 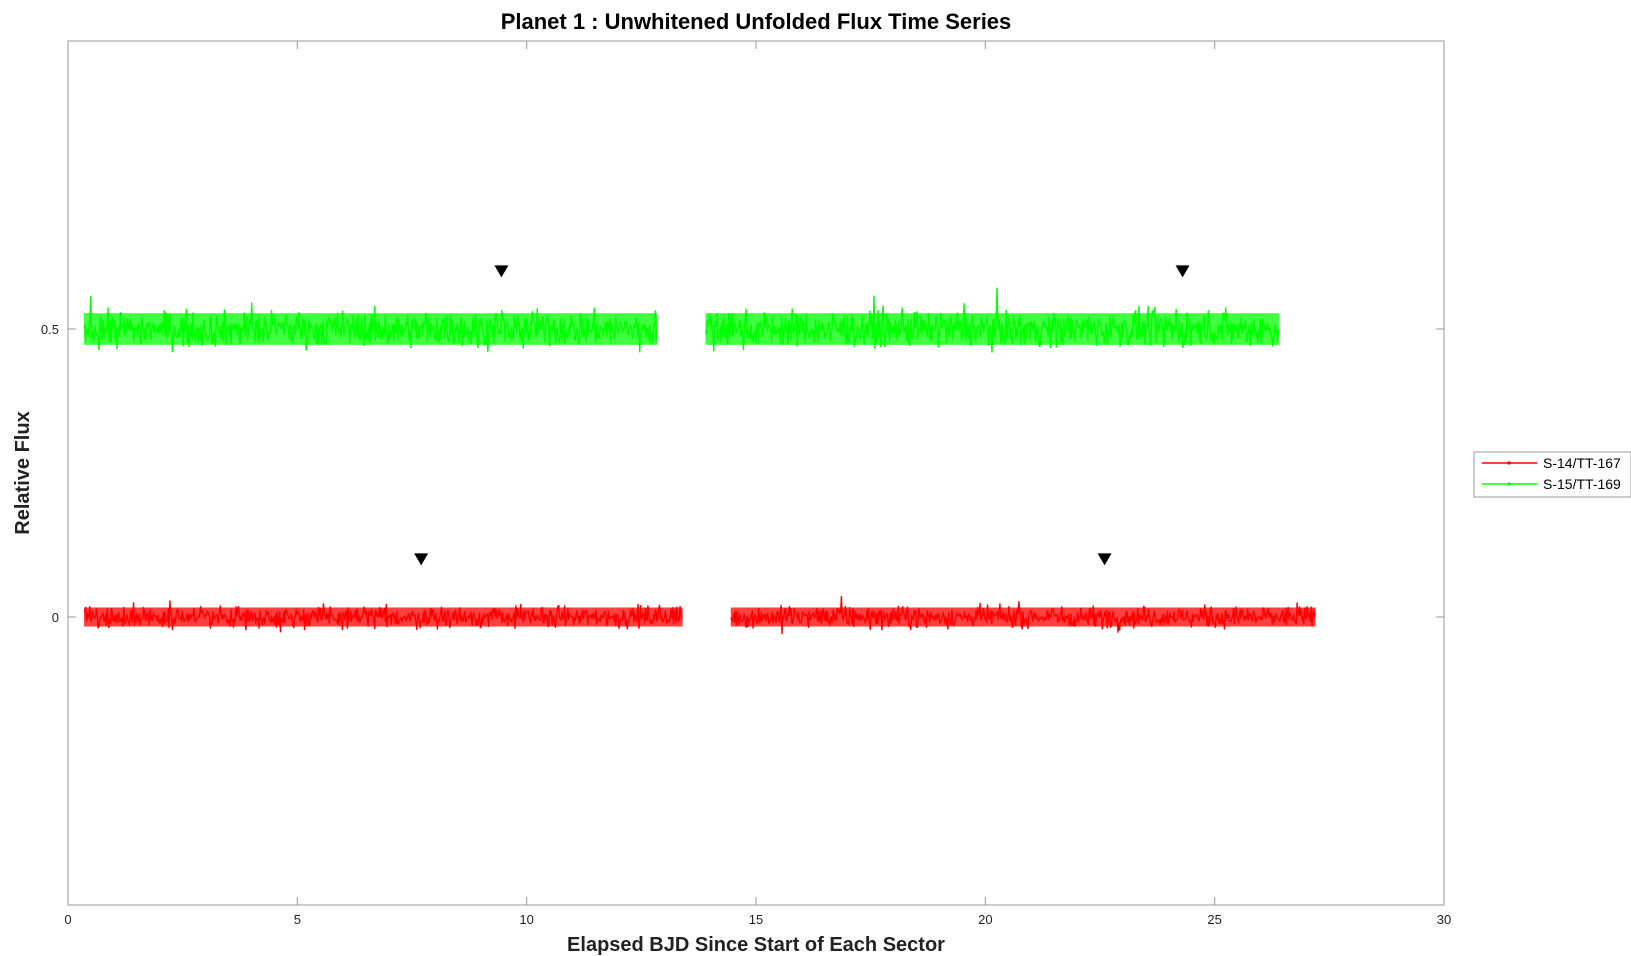 What do you see at coordinates (55, 617) in the screenshot?
I see `y-tick-label: 0` at bounding box center [55, 617].